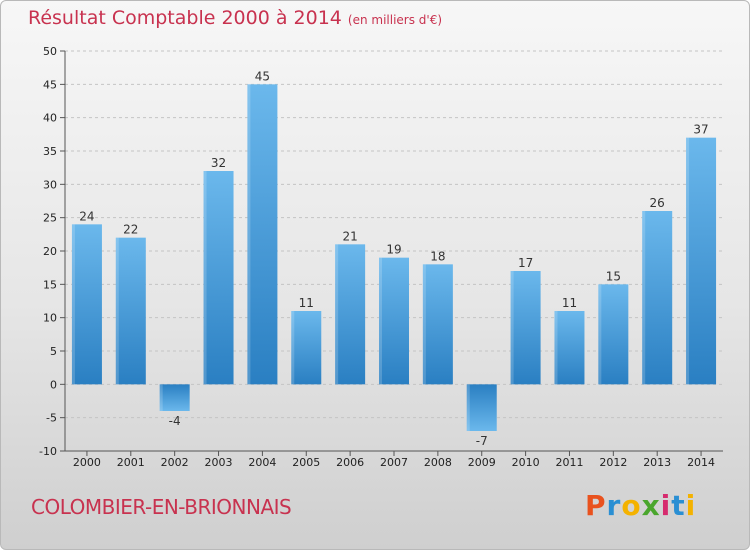  I want to click on data-label: 17, so click(525, 263).